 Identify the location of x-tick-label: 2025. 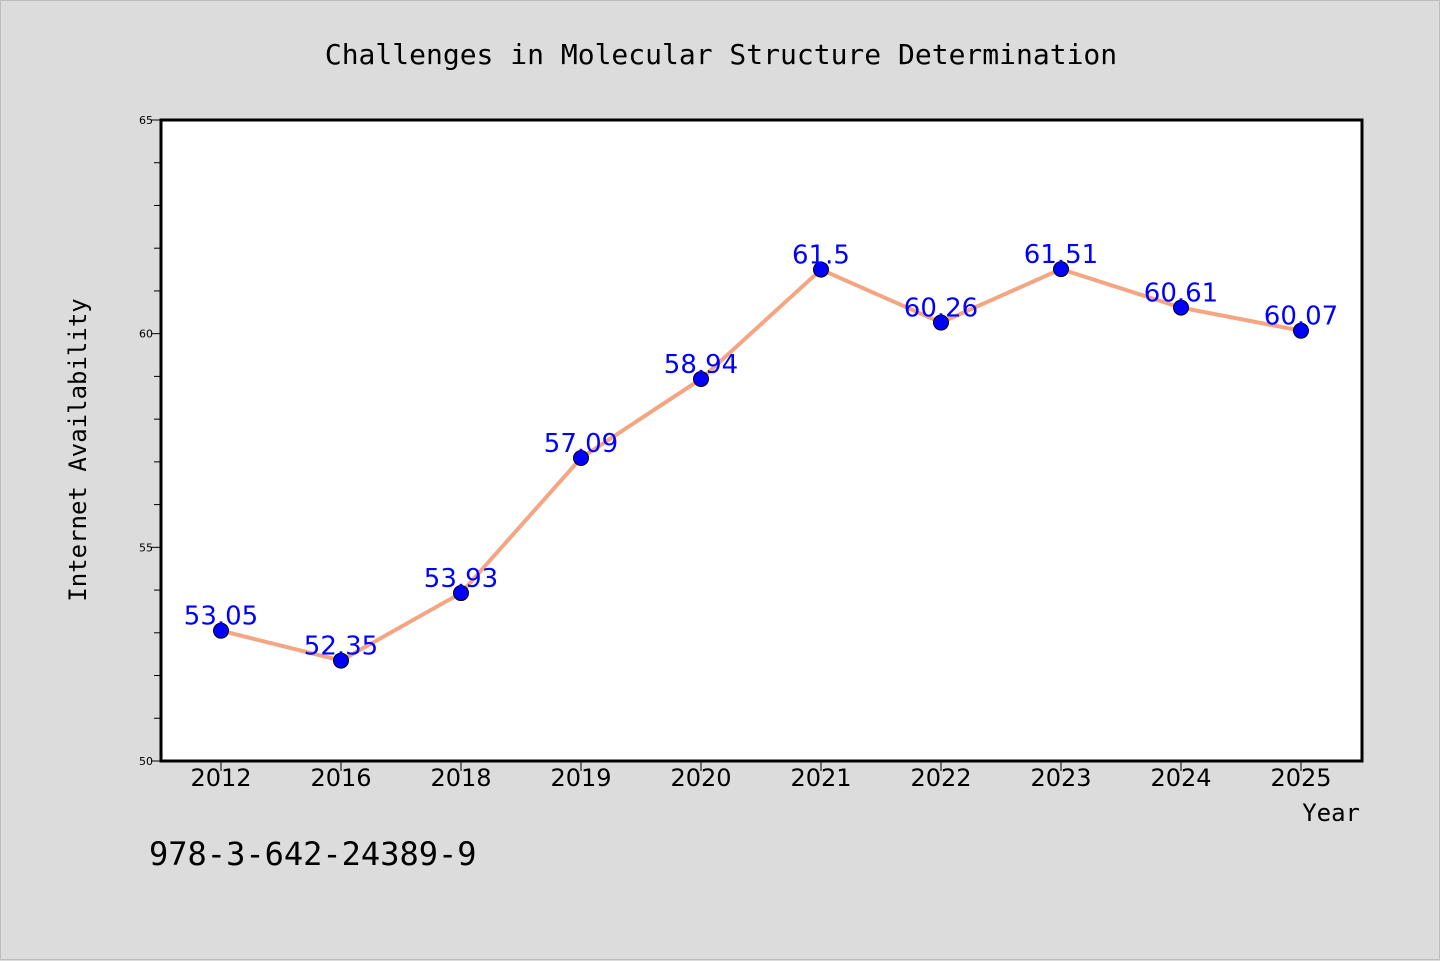
(1300, 778).